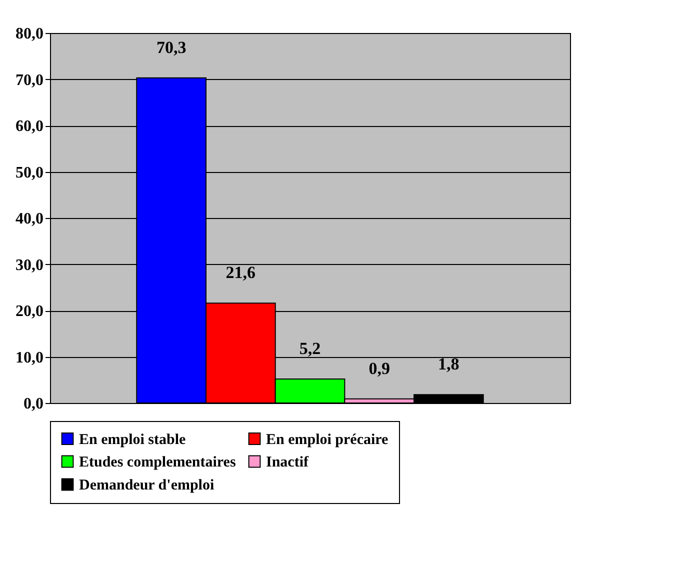 This screenshot has width=675, height=571. Describe the element at coordinates (30, 219) in the screenshot. I see `y-tick-label: 40,0` at that location.